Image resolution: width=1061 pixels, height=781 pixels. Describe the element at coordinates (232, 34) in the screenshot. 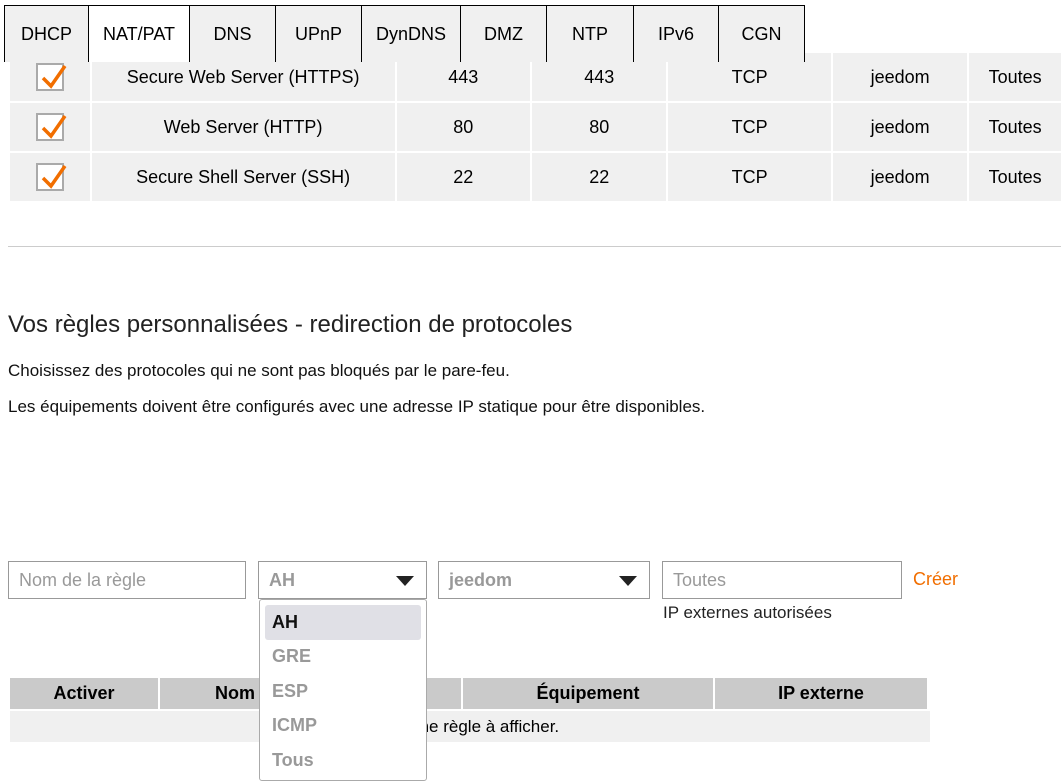

I see `tab-dns: DNS` at that location.